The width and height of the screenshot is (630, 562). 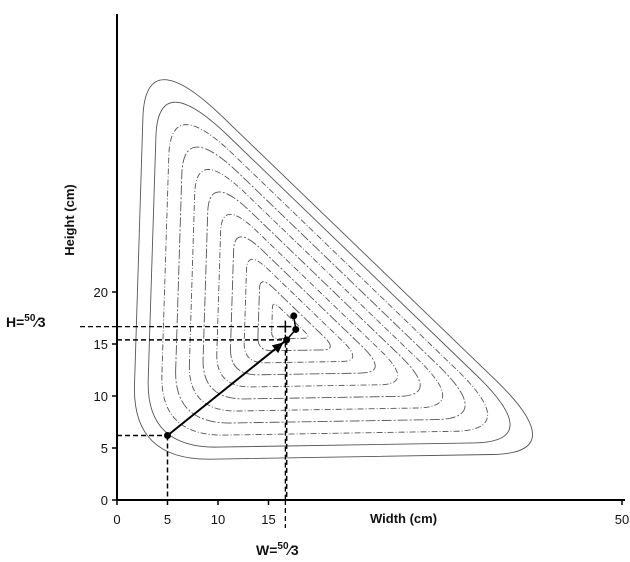 What do you see at coordinates (104, 448) in the screenshot?
I see `y-tick-label: 5` at bounding box center [104, 448].